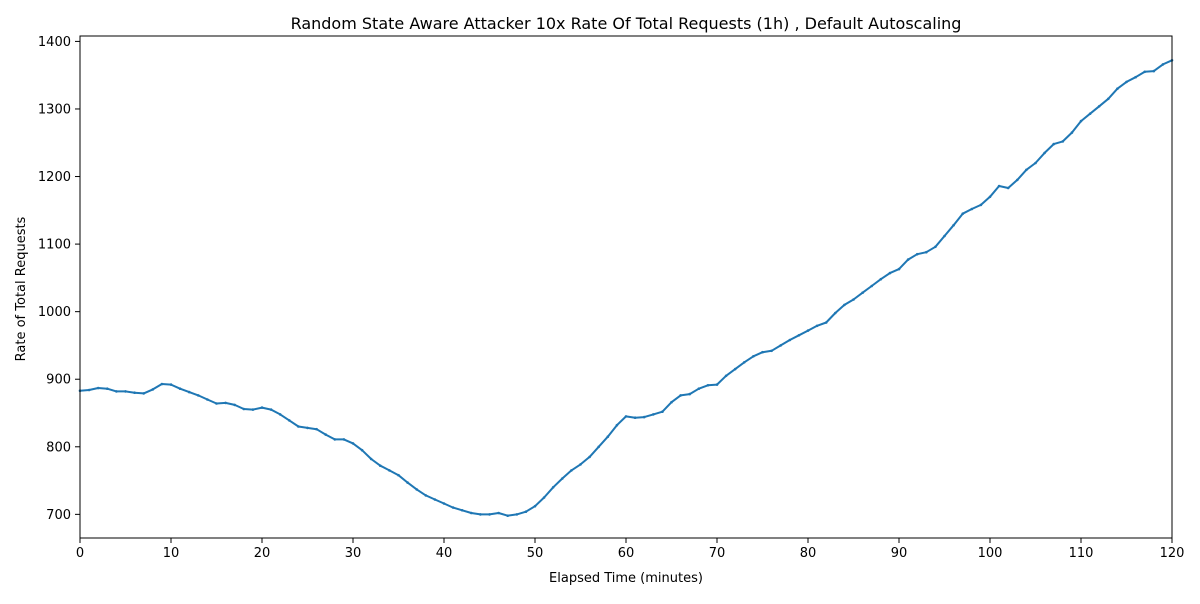  Describe the element at coordinates (717, 553) in the screenshot. I see `x-tick-label: 70` at that location.